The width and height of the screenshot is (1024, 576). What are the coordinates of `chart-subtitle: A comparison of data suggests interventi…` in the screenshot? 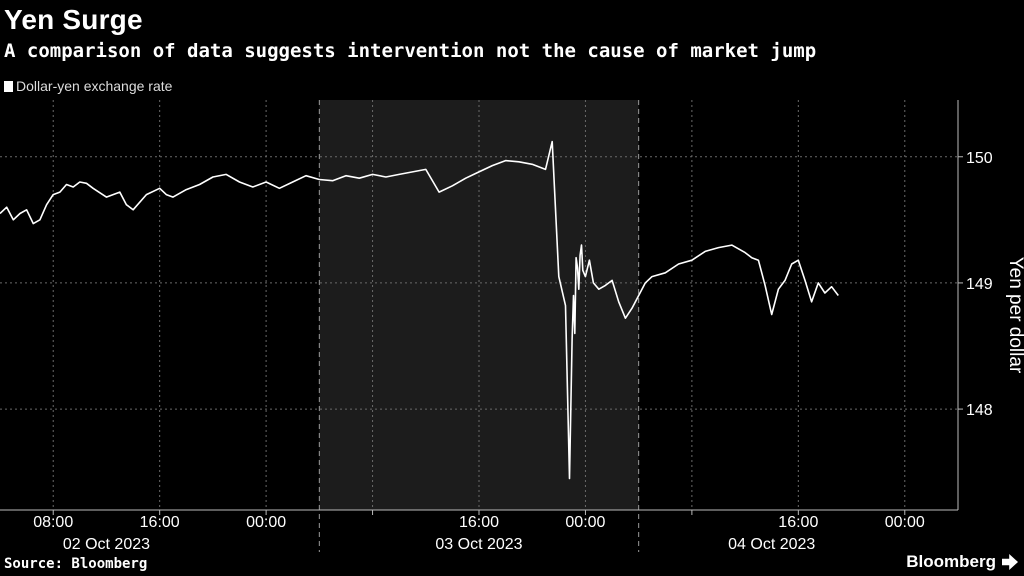 It's located at (410, 51).